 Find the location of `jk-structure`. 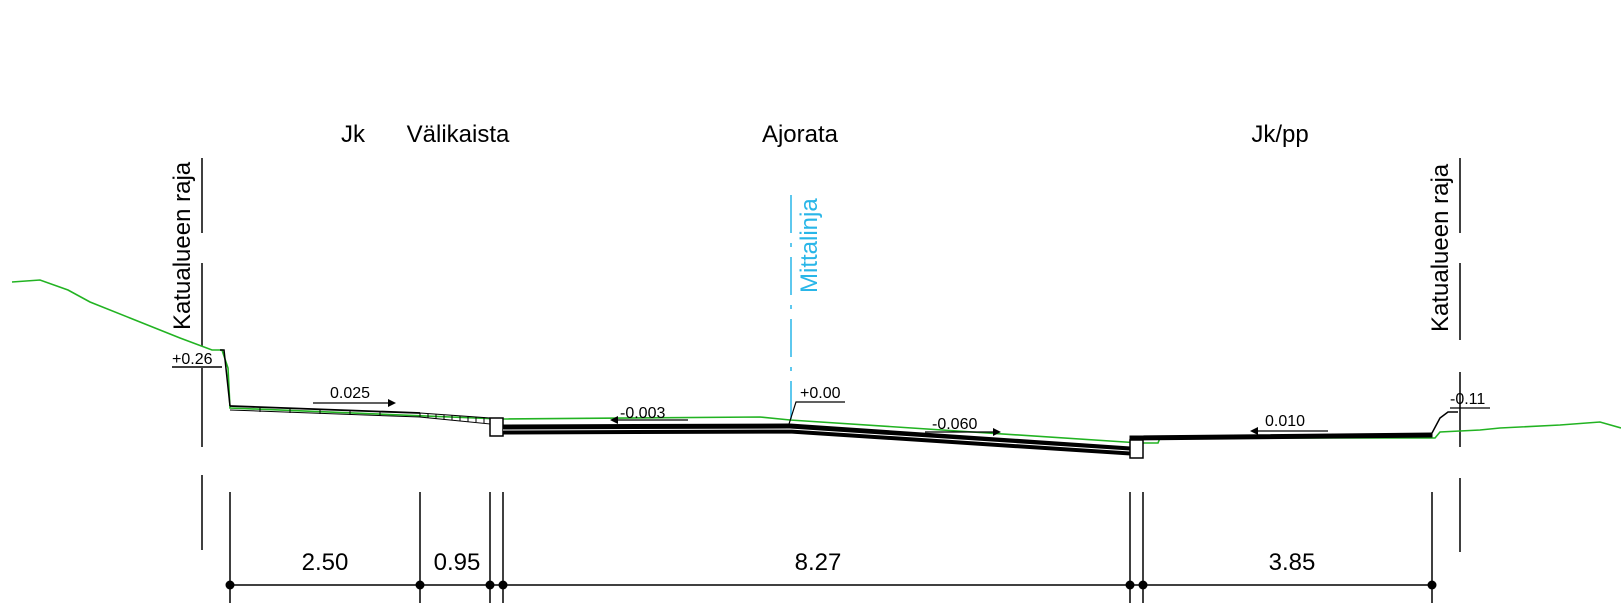

jk-structure is located at coordinates (325, 411).